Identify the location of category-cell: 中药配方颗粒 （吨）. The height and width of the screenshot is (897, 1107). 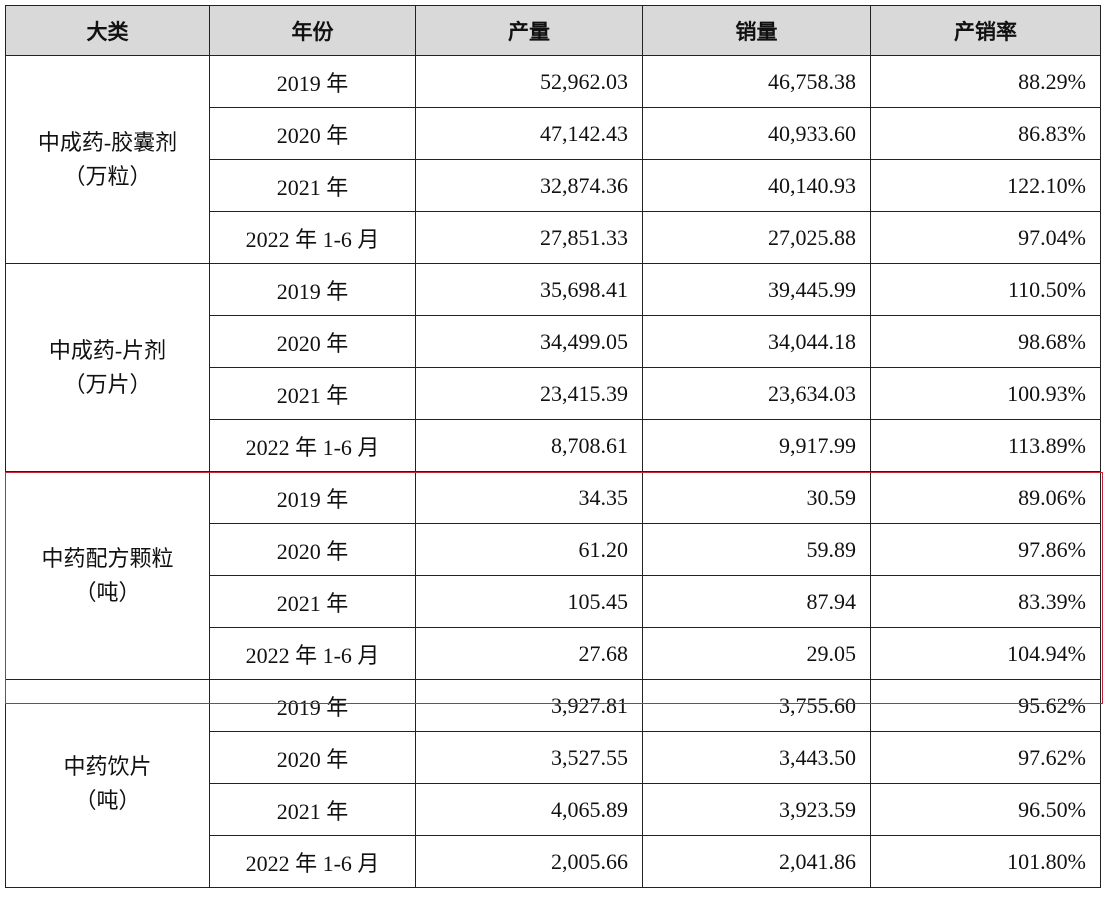
(107, 575).